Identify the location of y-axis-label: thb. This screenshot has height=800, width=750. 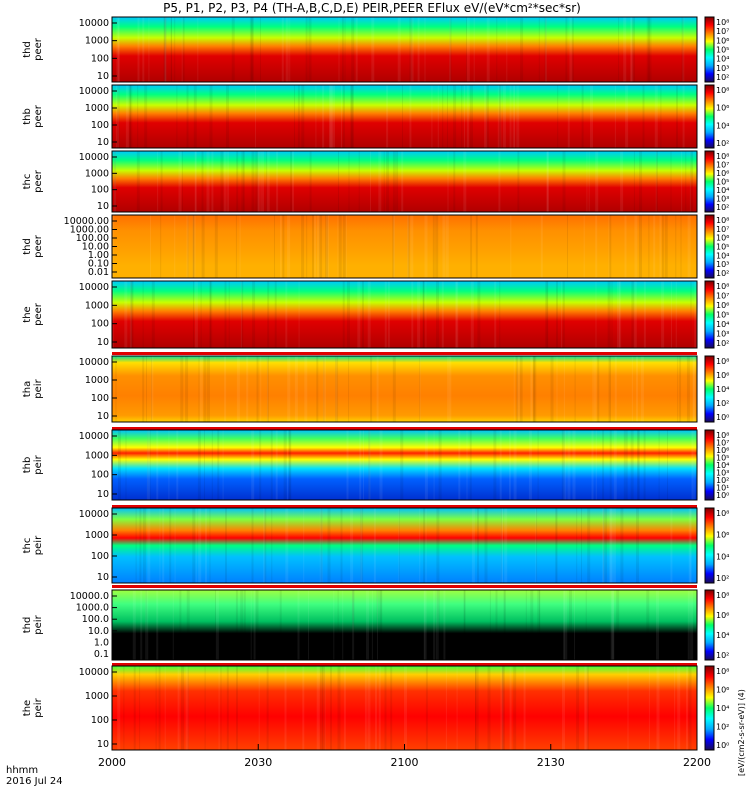
(27, 465).